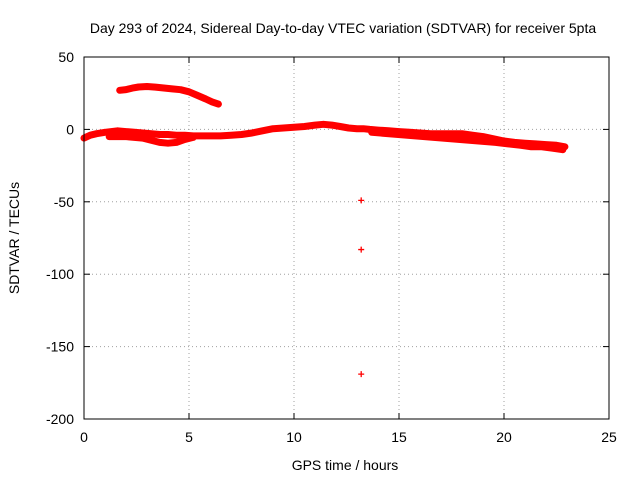  Describe the element at coordinates (60, 347) in the screenshot. I see `y-tick-label-1: -150` at that location.